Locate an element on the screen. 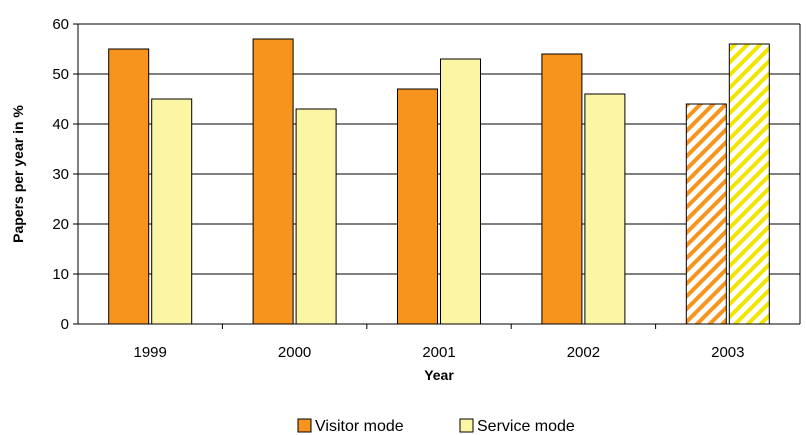 This screenshot has height=435, width=806. legend: Visitor mode Service mode is located at coordinates (436, 426).